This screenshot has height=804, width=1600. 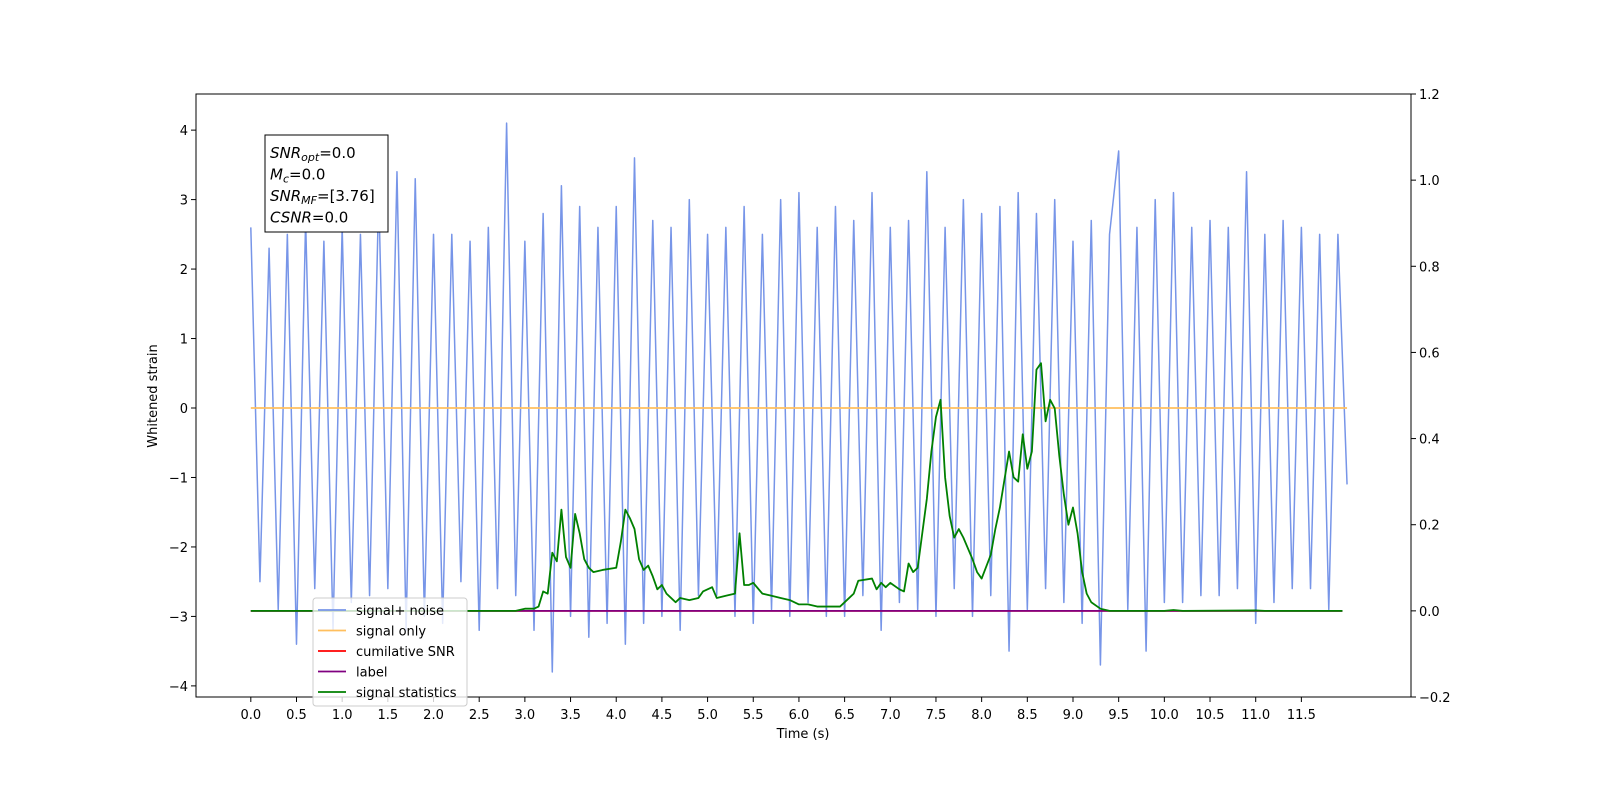 I want to click on y-tick-label: 1, so click(x=184, y=340).